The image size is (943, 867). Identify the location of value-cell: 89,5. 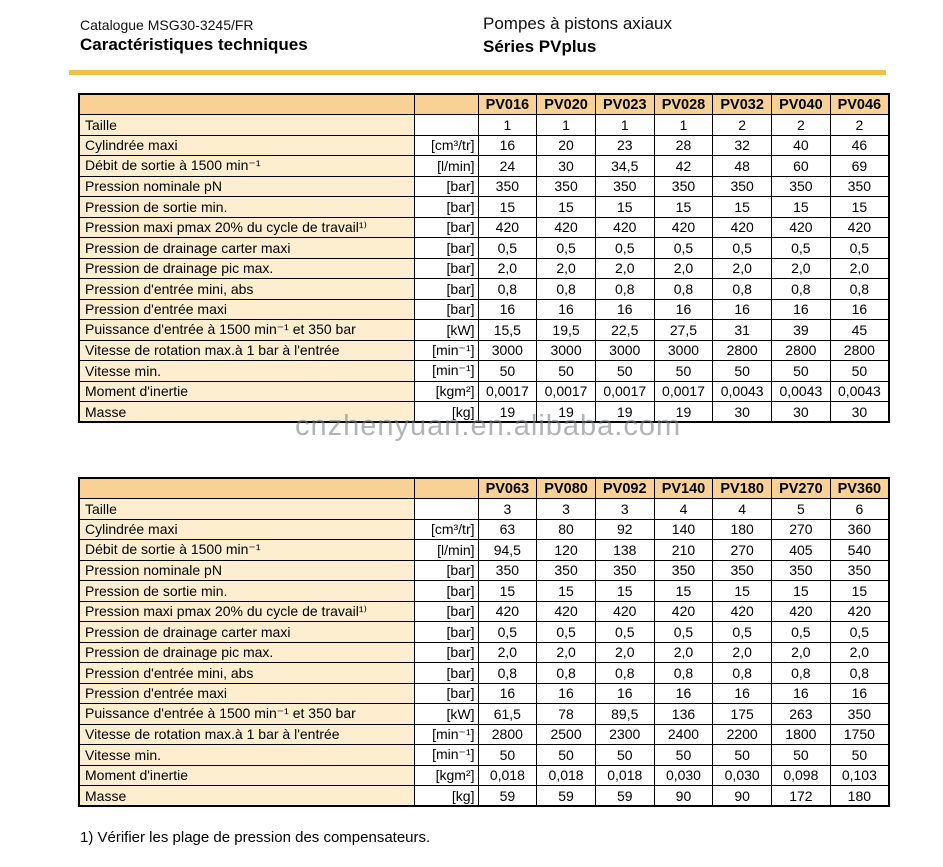
(624, 714).